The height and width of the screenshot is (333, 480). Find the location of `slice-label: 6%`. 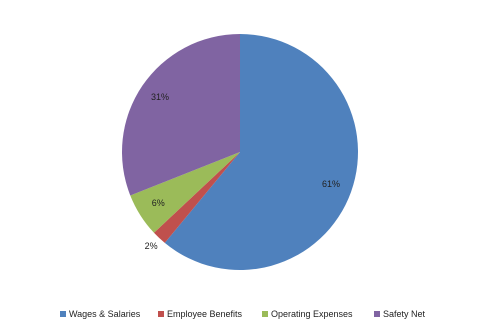

slice-label: 6% is located at coordinates (158, 203).